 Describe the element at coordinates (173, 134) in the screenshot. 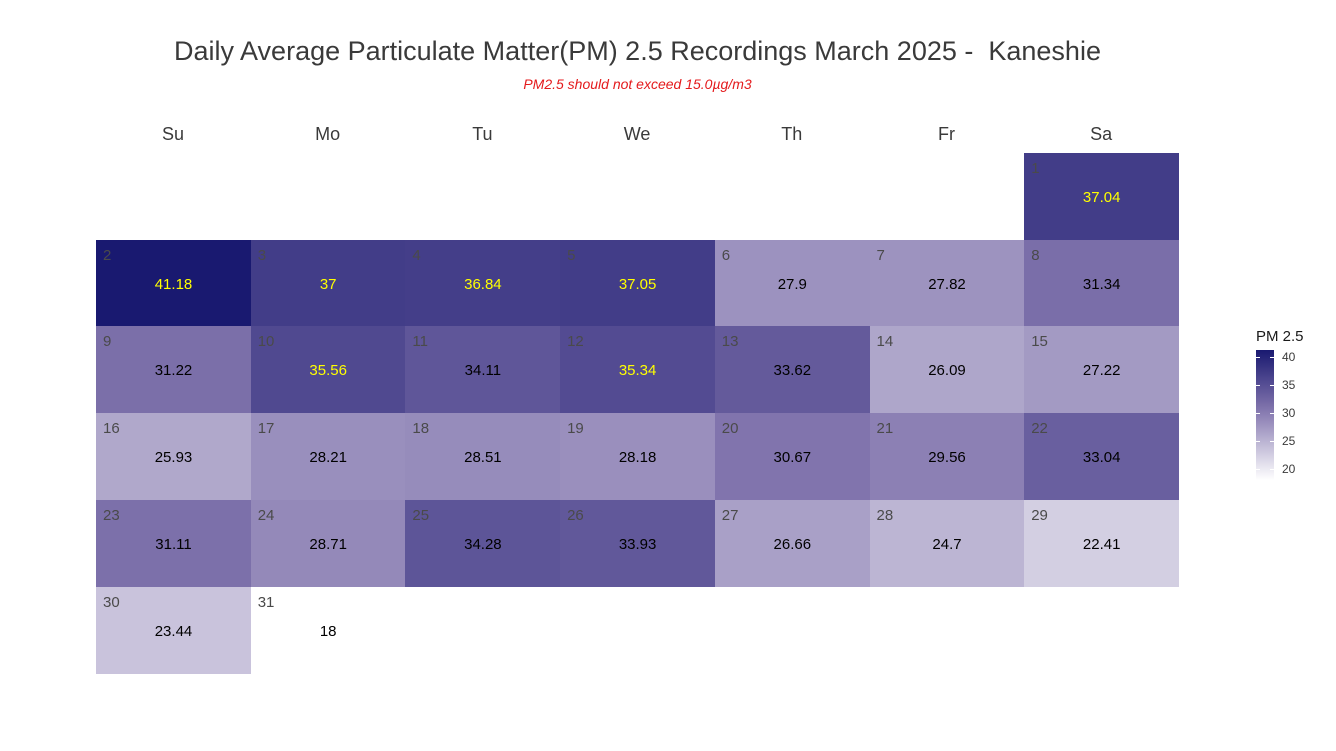

I see `weekday-label: Su` at that location.